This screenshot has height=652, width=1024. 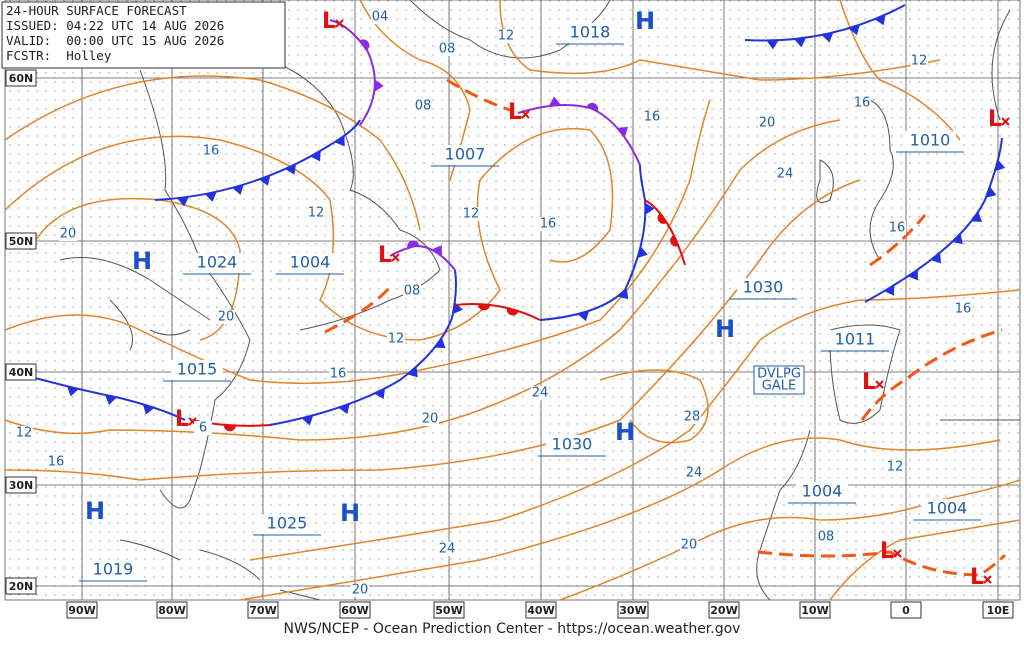 I want to click on warning-box, so click(x=779, y=380).